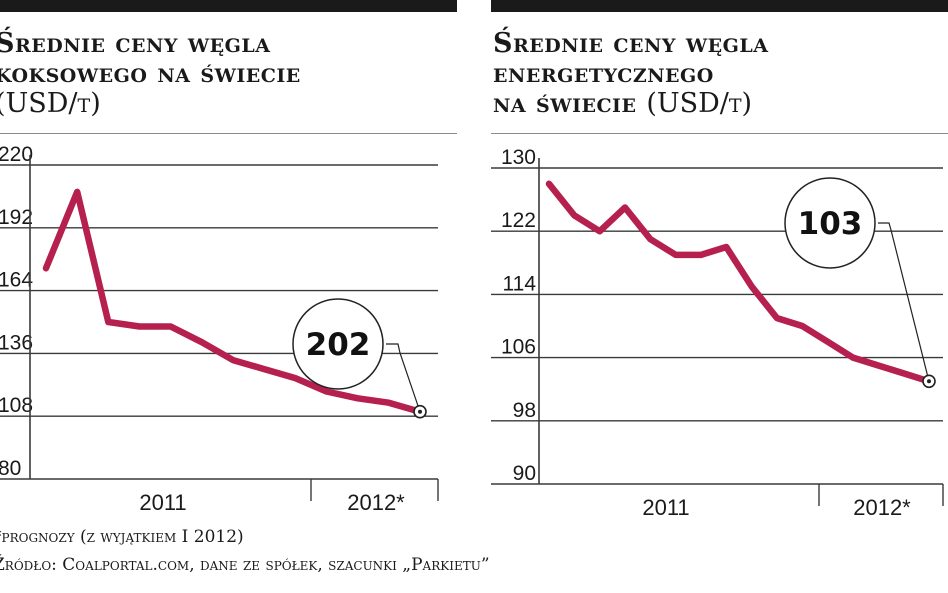 This screenshot has height=593, width=948. What do you see at coordinates (631, 43) in the screenshot?
I see `right-title-line1: Średnie ceny węgla` at bounding box center [631, 43].